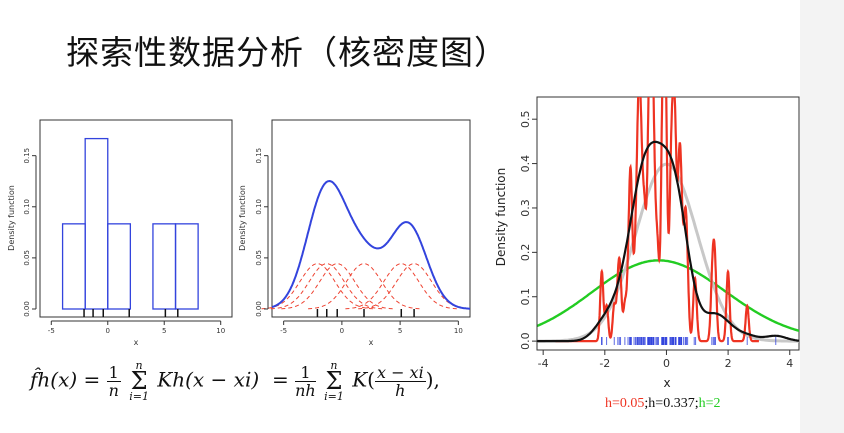 The width and height of the screenshot is (844, 433). I want to click on page-title: 探索性数据分析（核密度图）, so click(287, 52).